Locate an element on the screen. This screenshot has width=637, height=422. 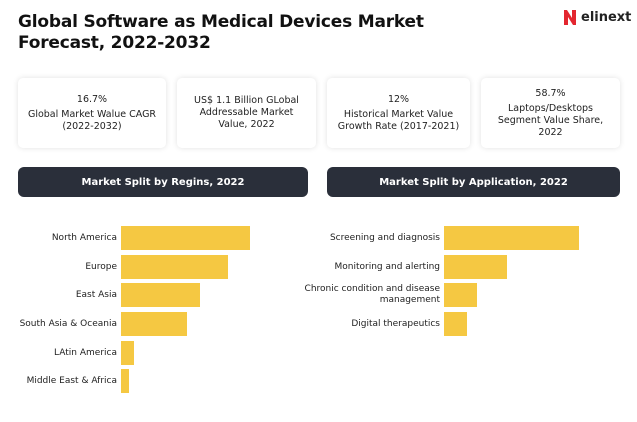
stat-value: 16.7% is located at coordinates (92, 99).